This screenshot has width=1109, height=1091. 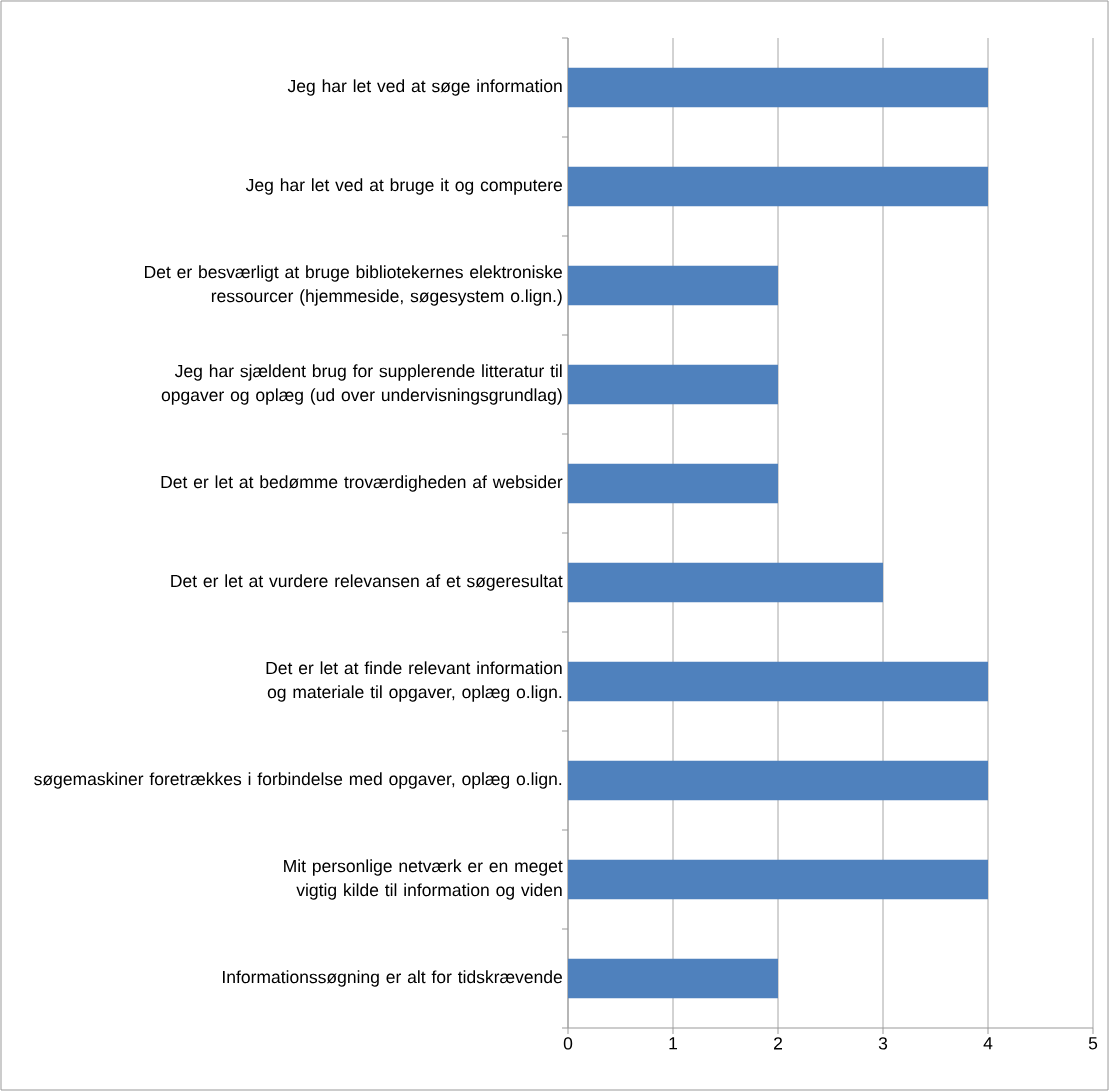 I want to click on x-tick-label: 3, so click(x=883, y=1043).